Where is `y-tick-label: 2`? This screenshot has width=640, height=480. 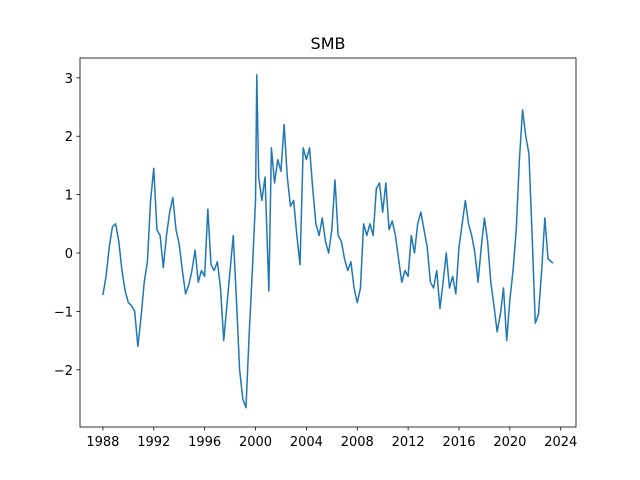
y-tick-label: 2 is located at coordinates (69, 137).